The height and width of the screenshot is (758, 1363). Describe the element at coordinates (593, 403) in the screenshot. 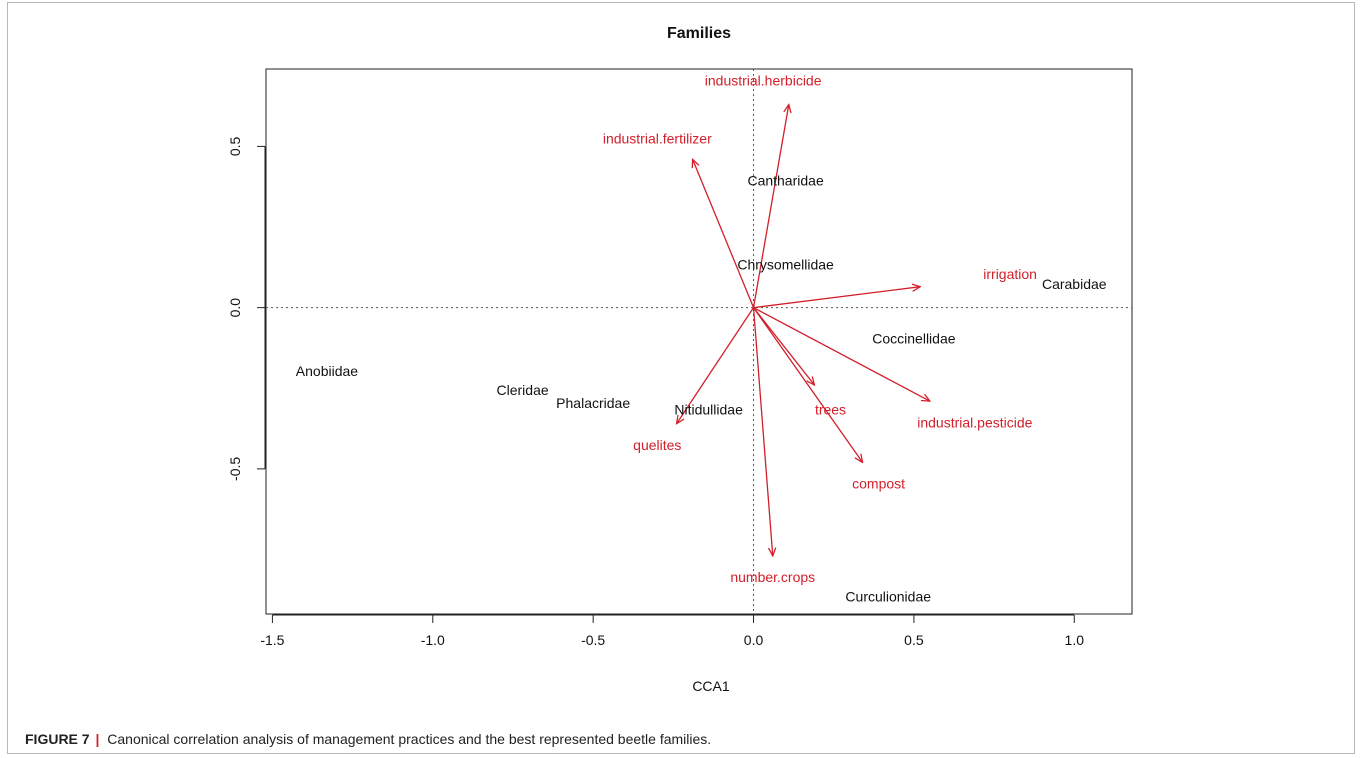

I see `species-label: Phalacridae` at that location.